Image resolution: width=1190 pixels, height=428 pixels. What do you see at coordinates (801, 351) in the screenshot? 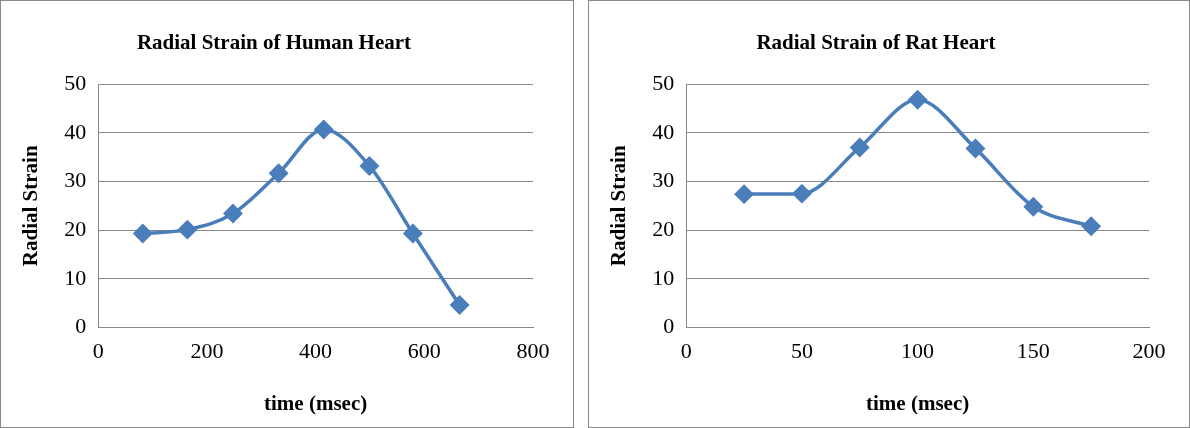
I see `x-tick-label: 50` at bounding box center [801, 351].